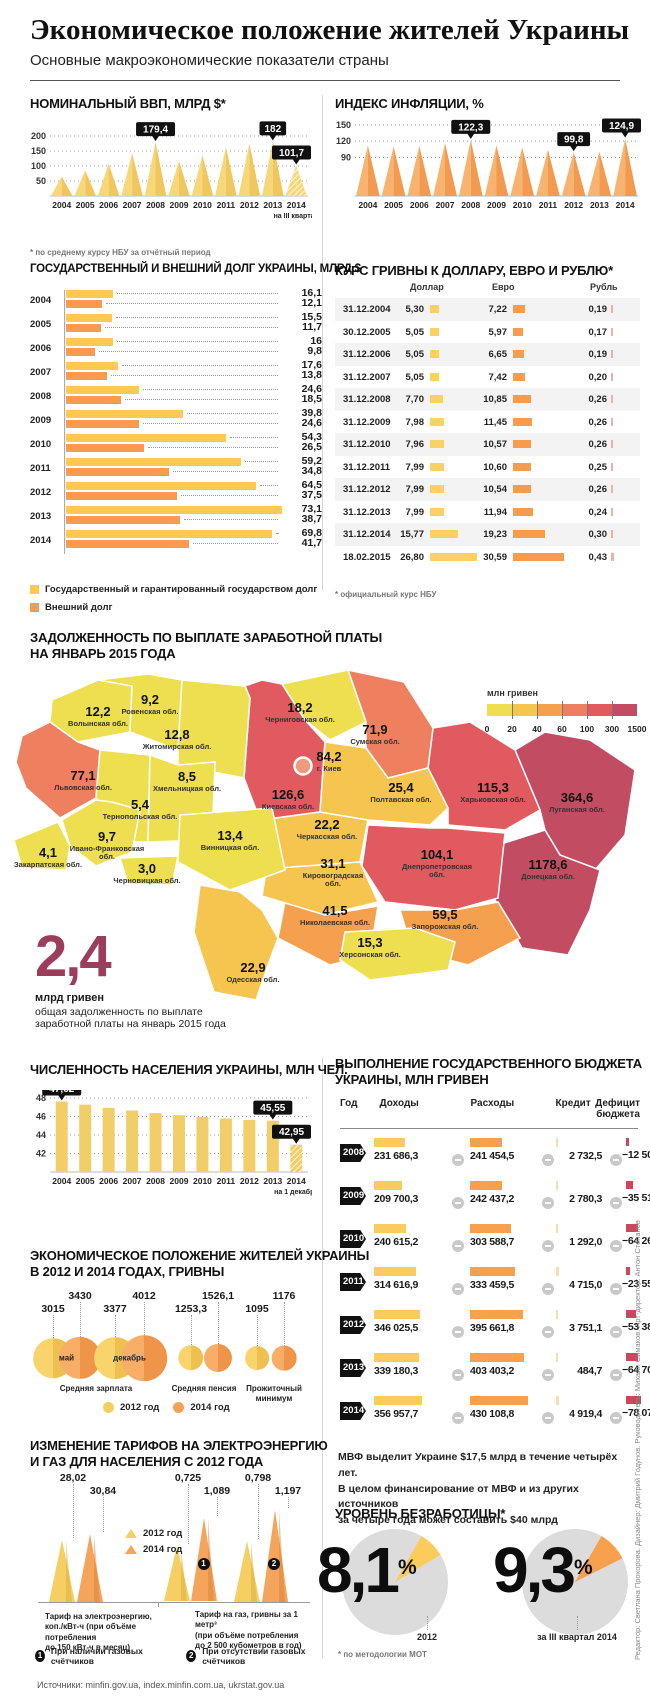  What do you see at coordinates (131, 1533) in the screenshot?
I see `legend-2012-triangle` at bounding box center [131, 1533].